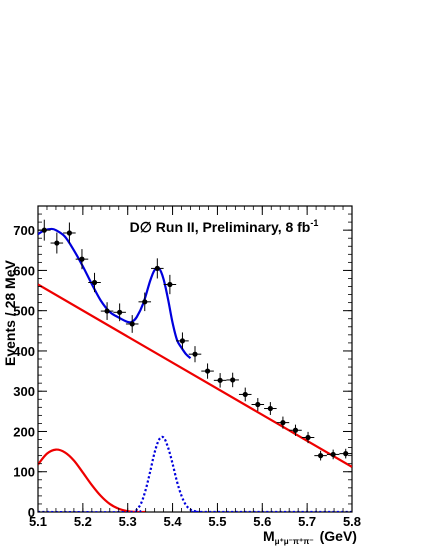  Describe the element at coordinates (24, 230) in the screenshot. I see `y-tick-label: 700` at that location.